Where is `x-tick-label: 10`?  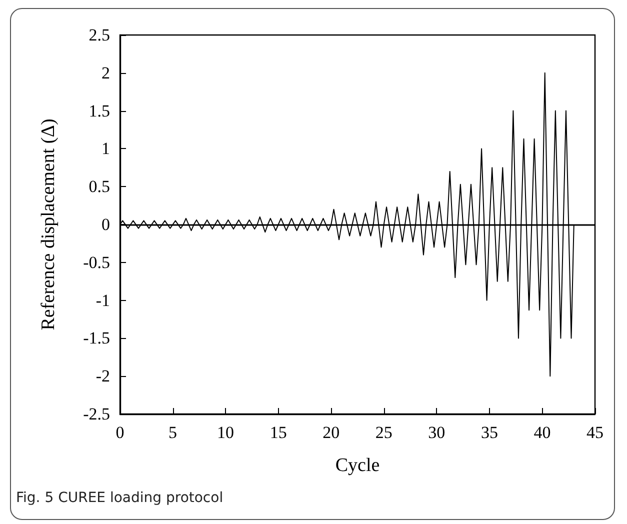 x-tick-label: 10 is located at coordinates (225, 432).